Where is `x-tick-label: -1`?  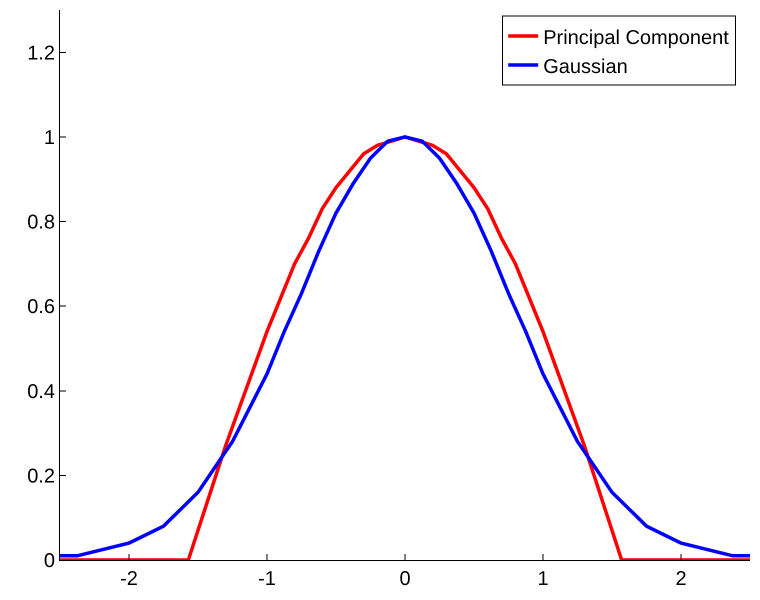
x-tick-label: -1 is located at coordinates (267, 579).